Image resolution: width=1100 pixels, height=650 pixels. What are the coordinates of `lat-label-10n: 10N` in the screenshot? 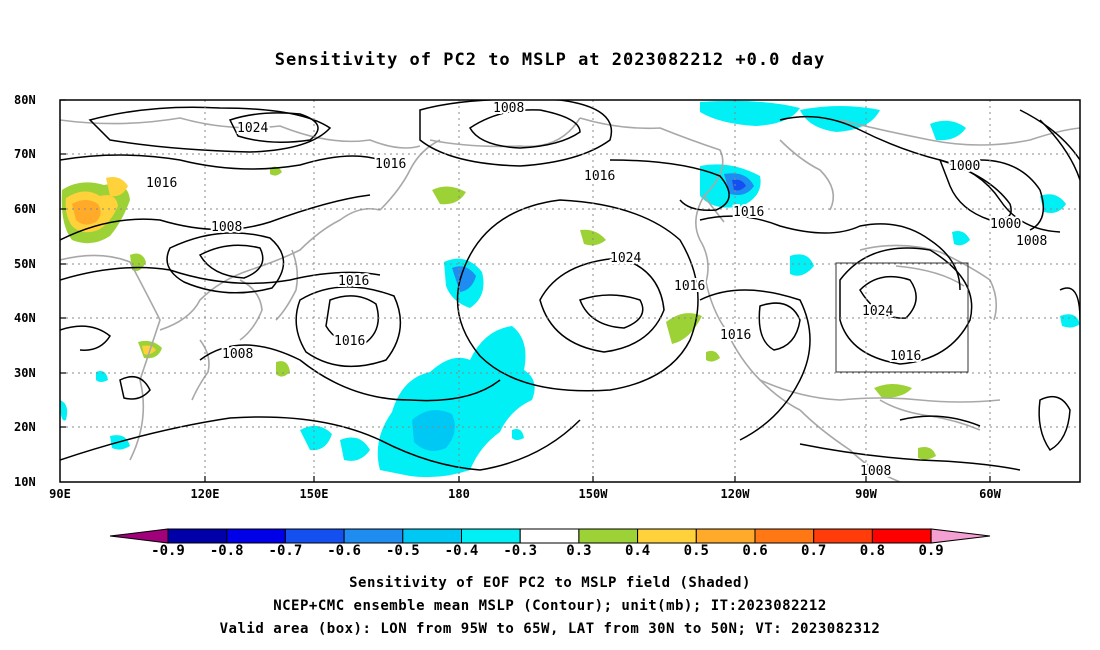 It's located at (25, 482).